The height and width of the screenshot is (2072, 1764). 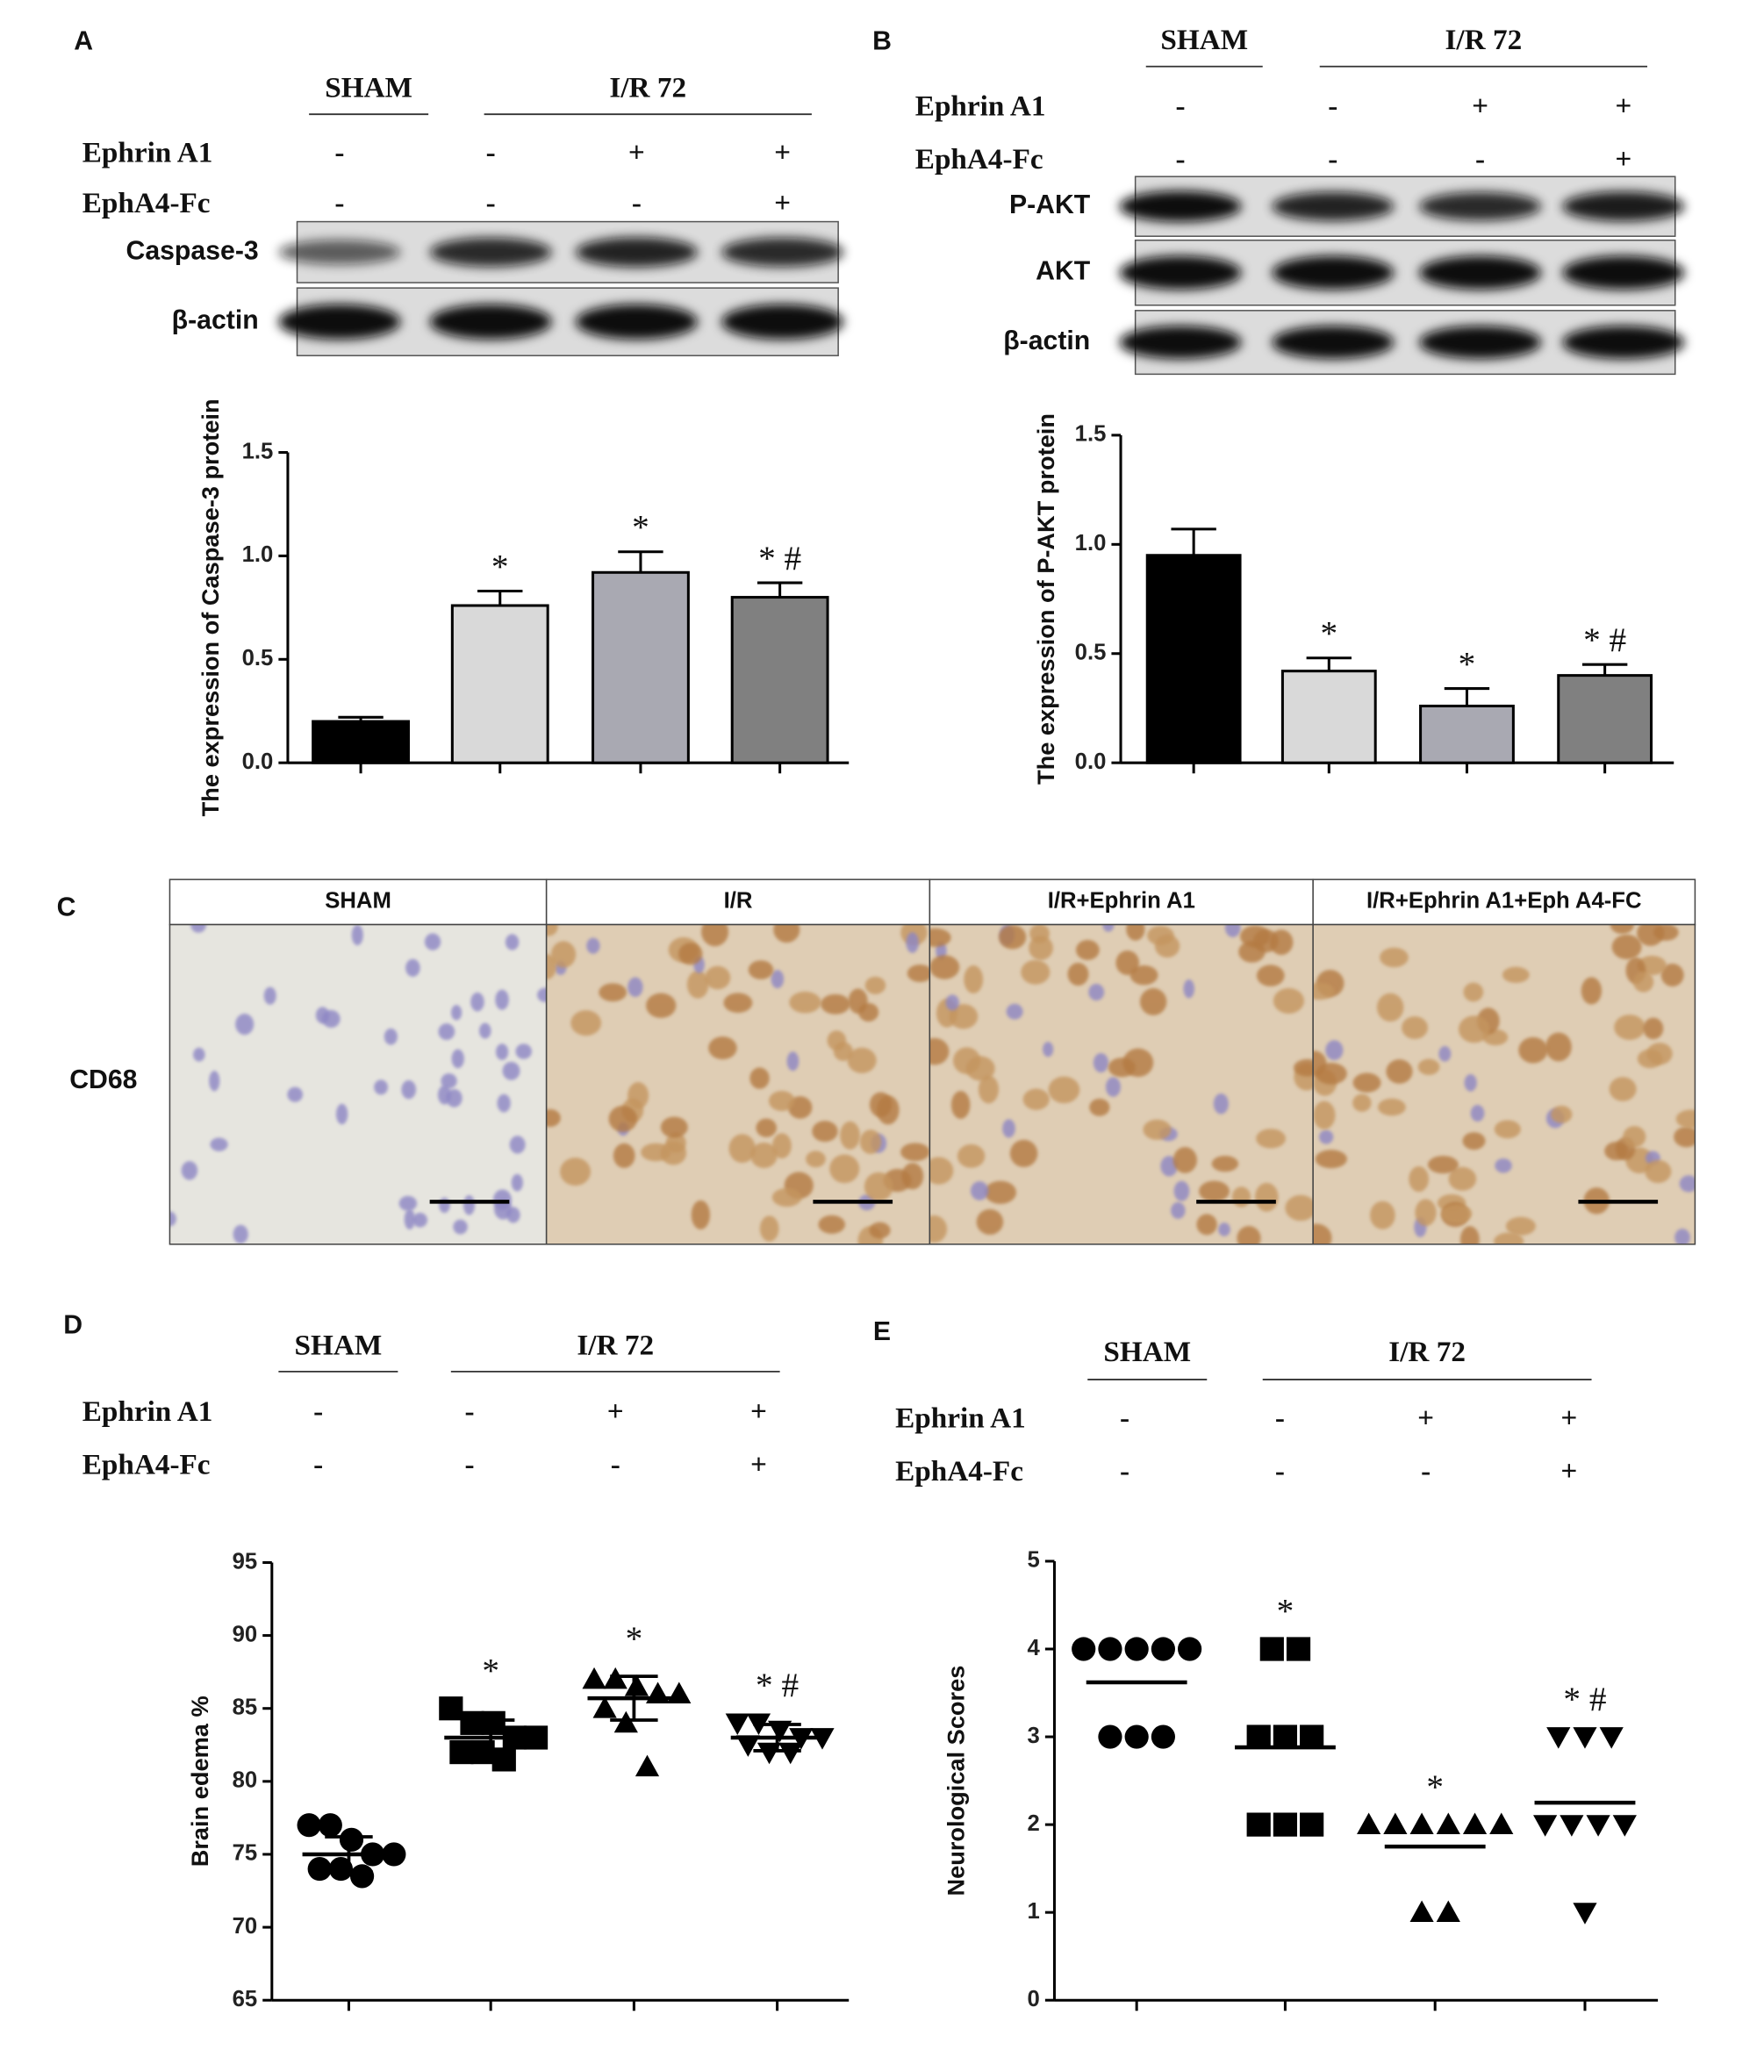 I want to click on panel-letter: D, so click(x=72, y=1324).